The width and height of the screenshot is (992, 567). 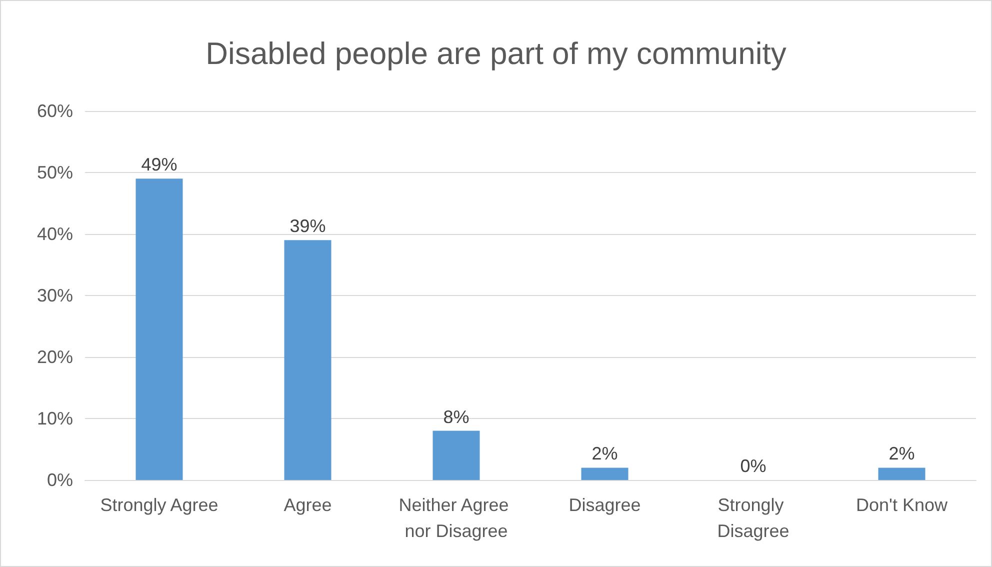 I want to click on y-tick-label: 0%, so click(x=59, y=480).